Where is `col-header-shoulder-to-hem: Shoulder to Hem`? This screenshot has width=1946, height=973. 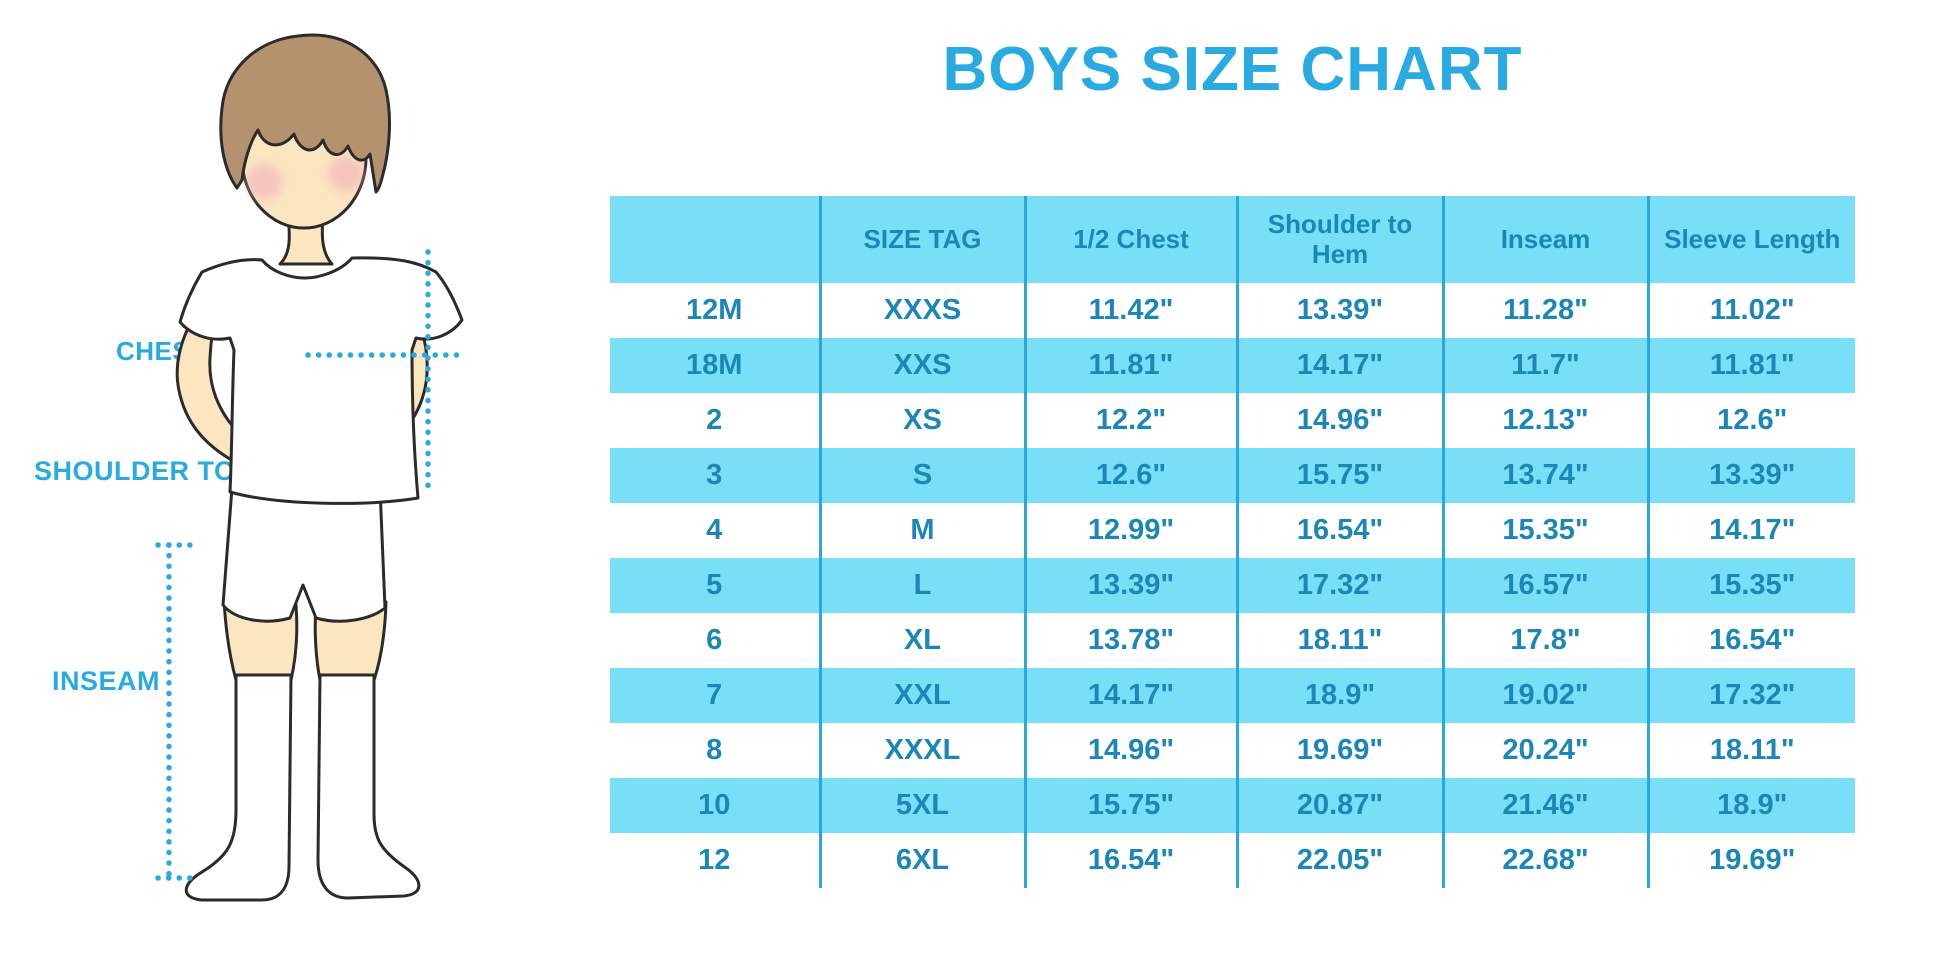
col-header-shoulder-to-hem: Shoulder to Hem is located at coordinates (1339, 239).